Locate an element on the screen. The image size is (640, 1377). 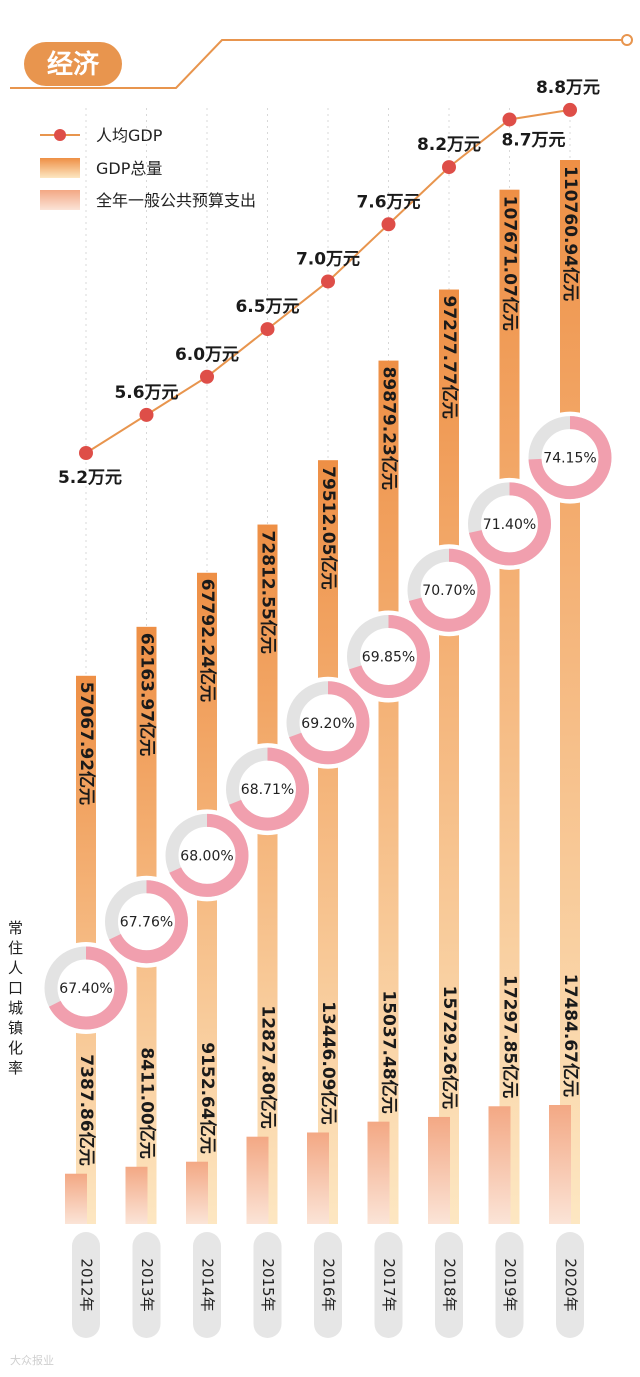
year-label: 2017年 is located at coordinates (389, 1284).